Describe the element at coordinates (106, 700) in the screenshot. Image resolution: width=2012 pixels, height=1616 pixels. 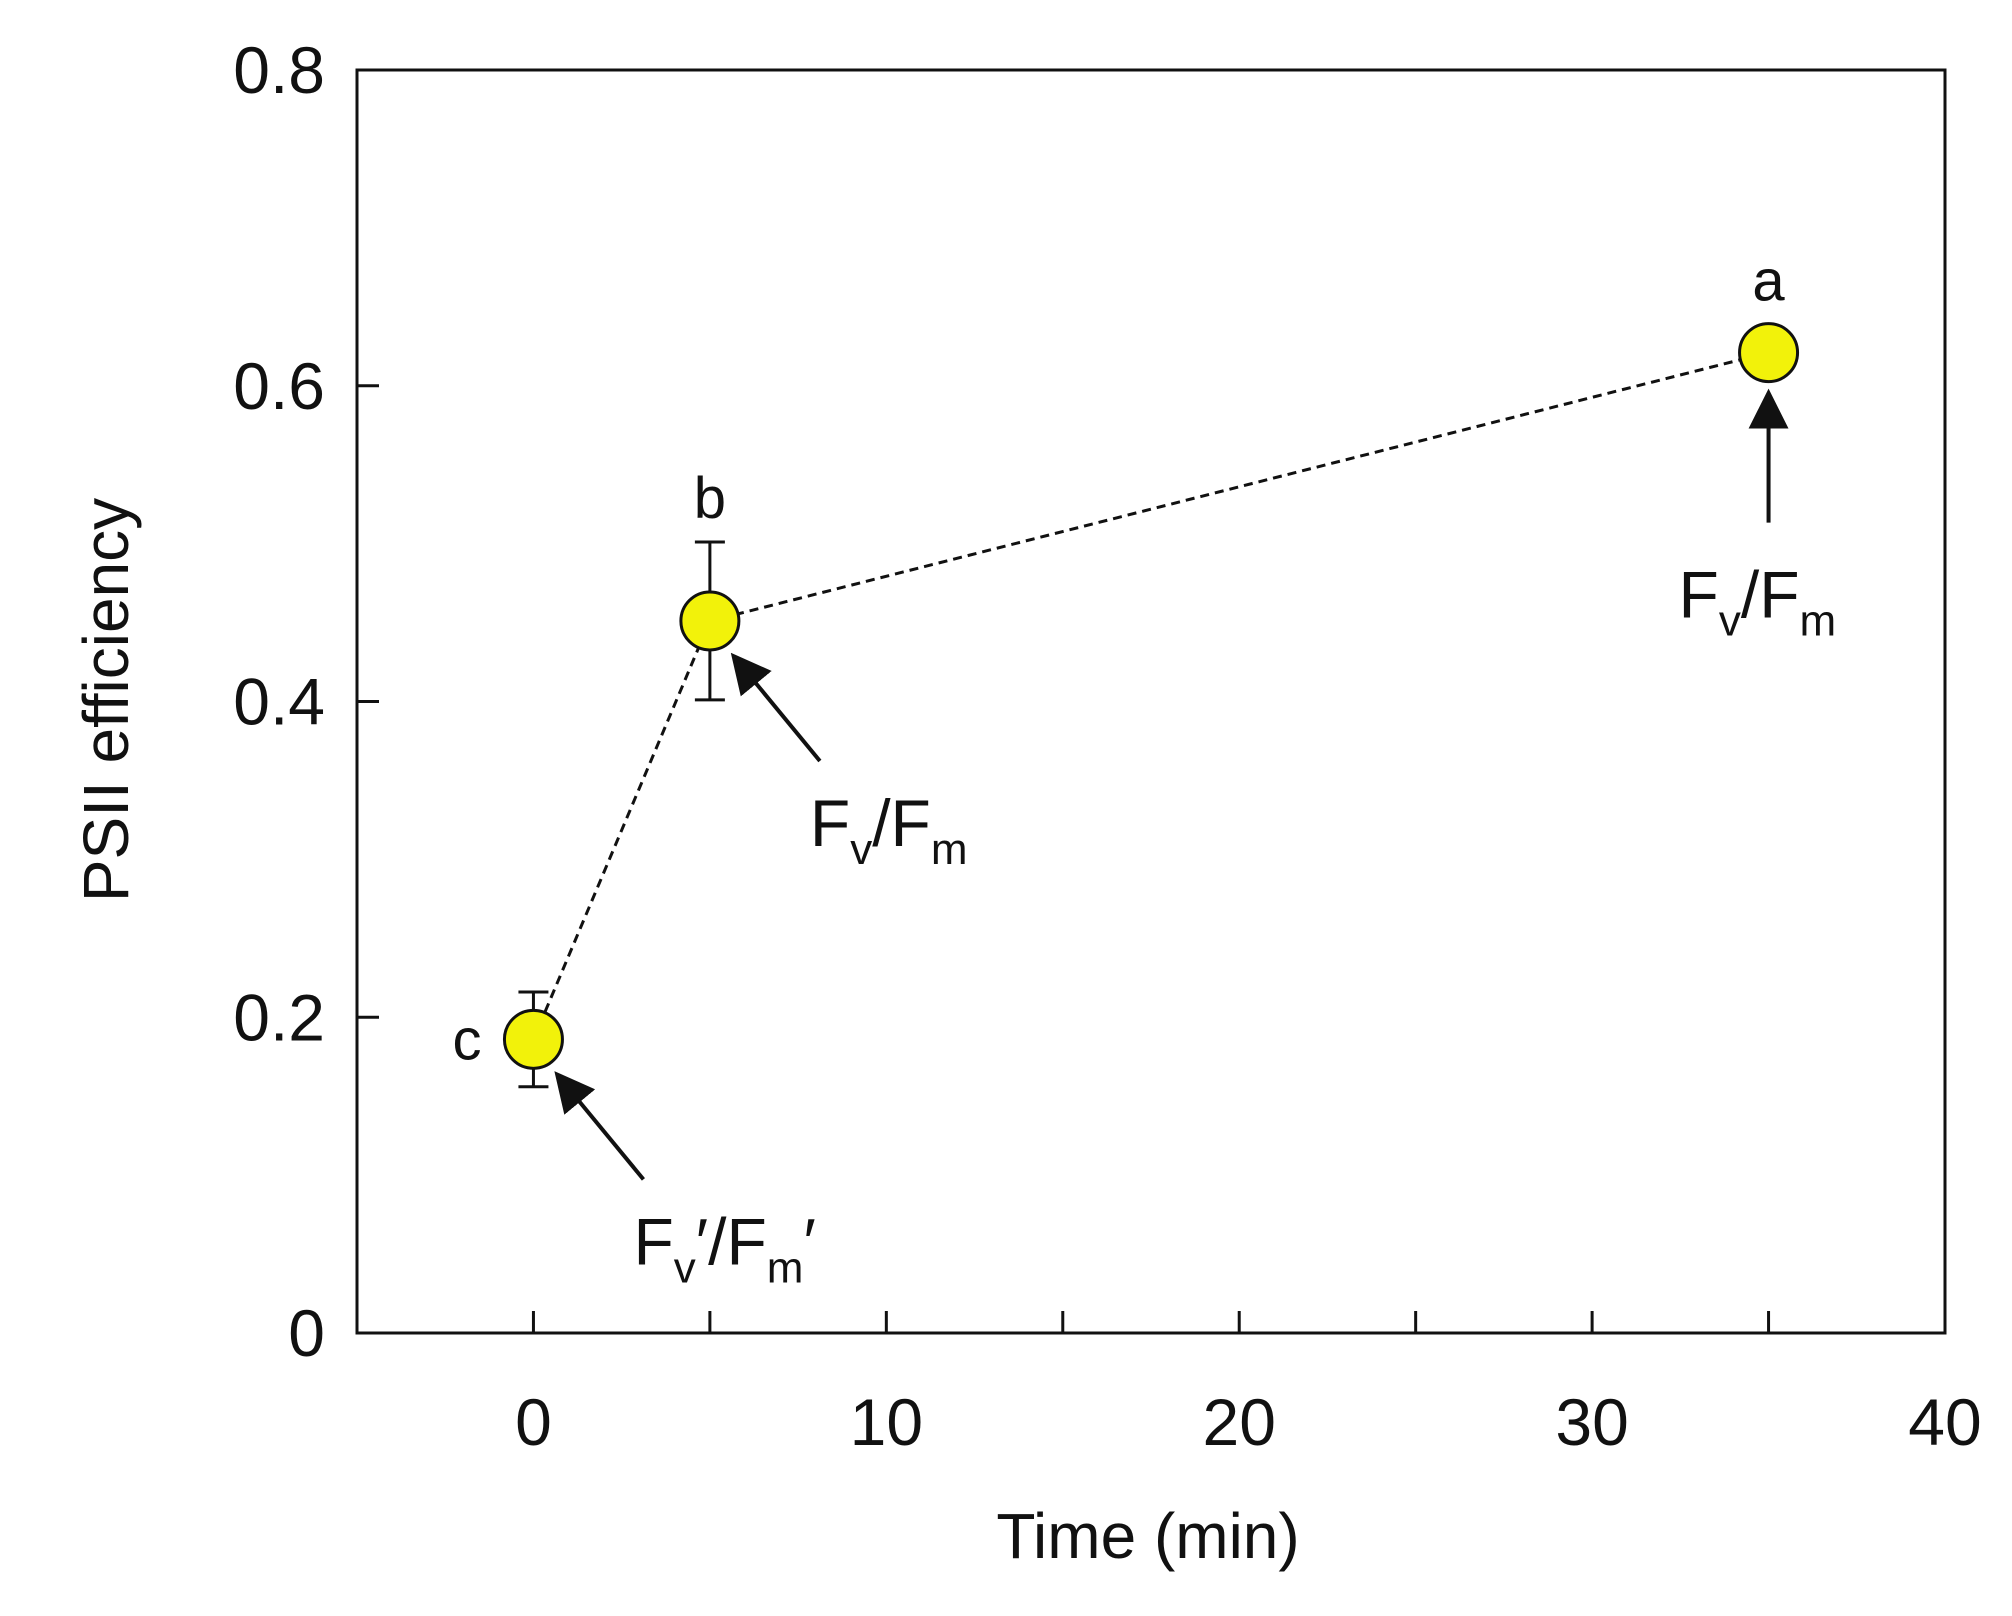
I see `y-axis-label: PSII efficiency` at that location.